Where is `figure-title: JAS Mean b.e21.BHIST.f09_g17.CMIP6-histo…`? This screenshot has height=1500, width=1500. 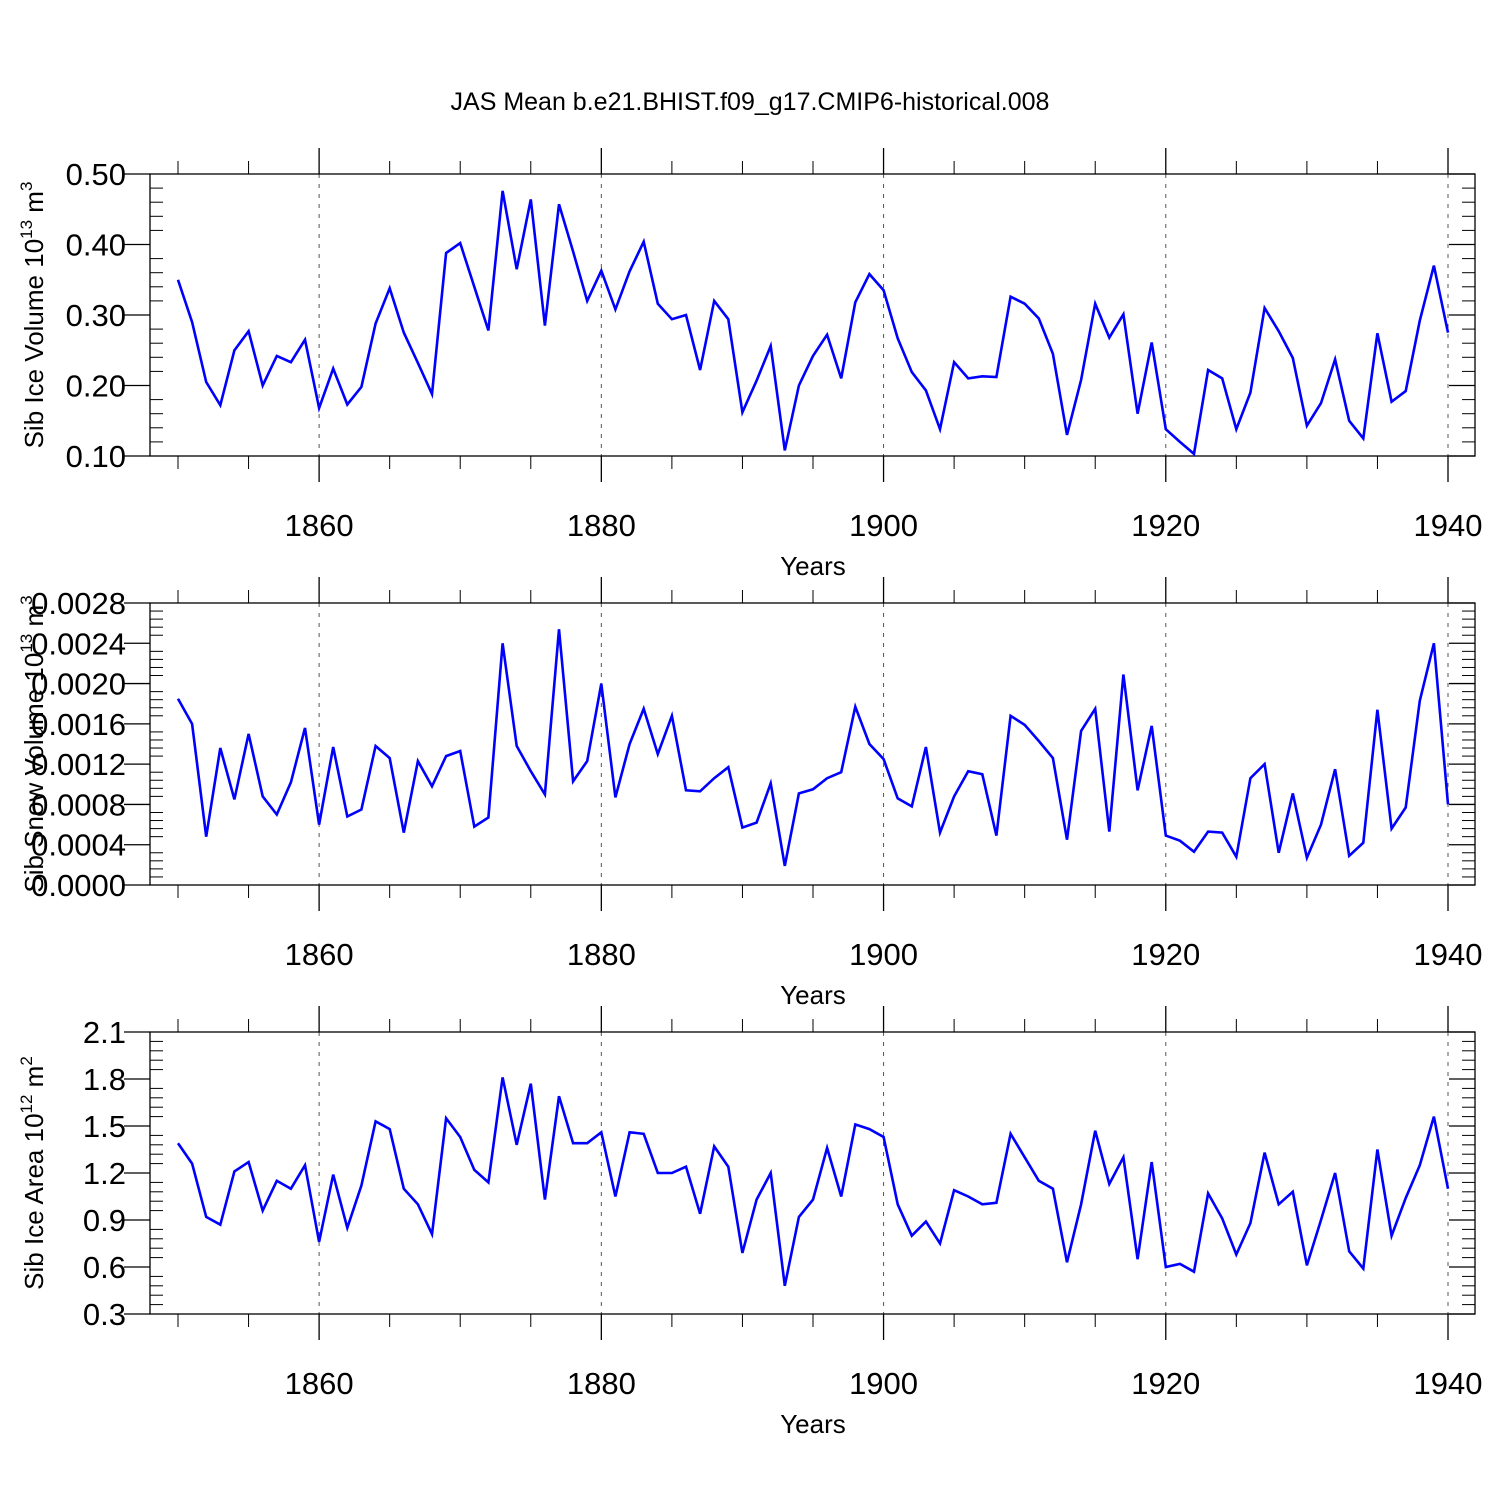 figure-title: JAS Mean b.e21.BHIST.f09_g17.CMIP6-histo… is located at coordinates (750, 102).